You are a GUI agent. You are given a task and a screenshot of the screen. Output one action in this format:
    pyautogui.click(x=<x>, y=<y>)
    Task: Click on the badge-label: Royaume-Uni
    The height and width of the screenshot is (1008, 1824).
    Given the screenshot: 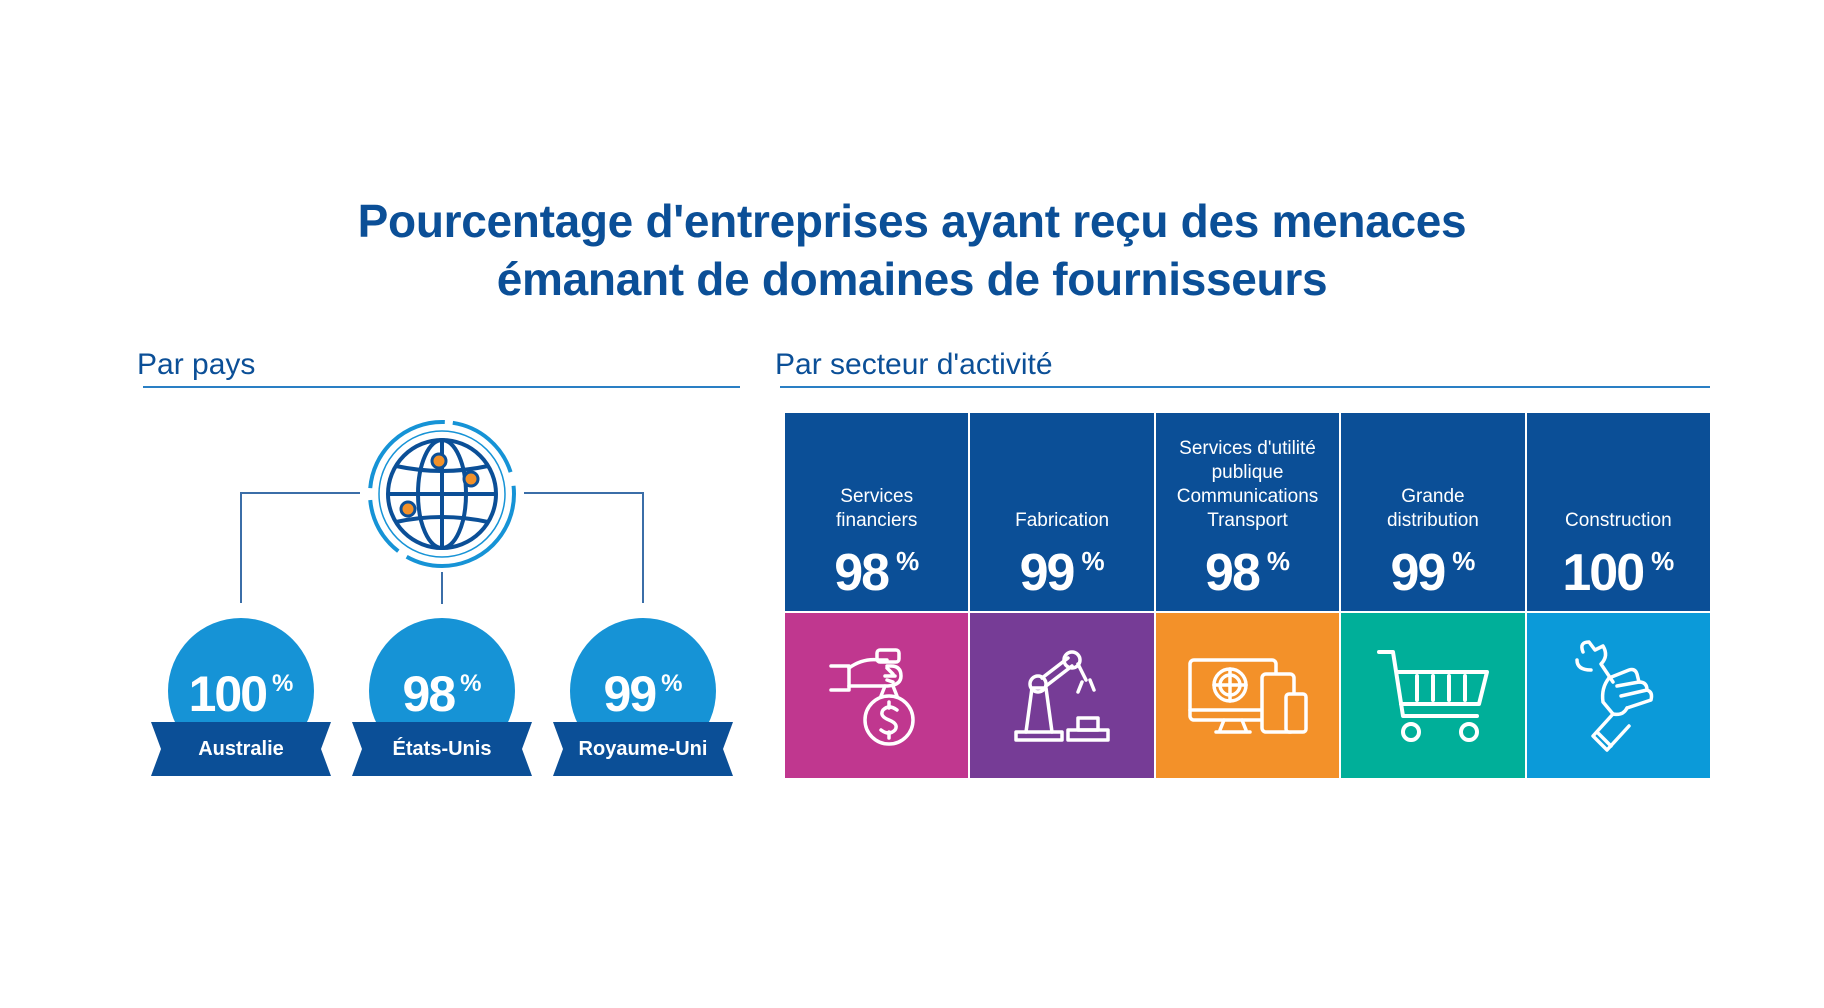 What is the action you would take?
    pyautogui.click(x=643, y=749)
    